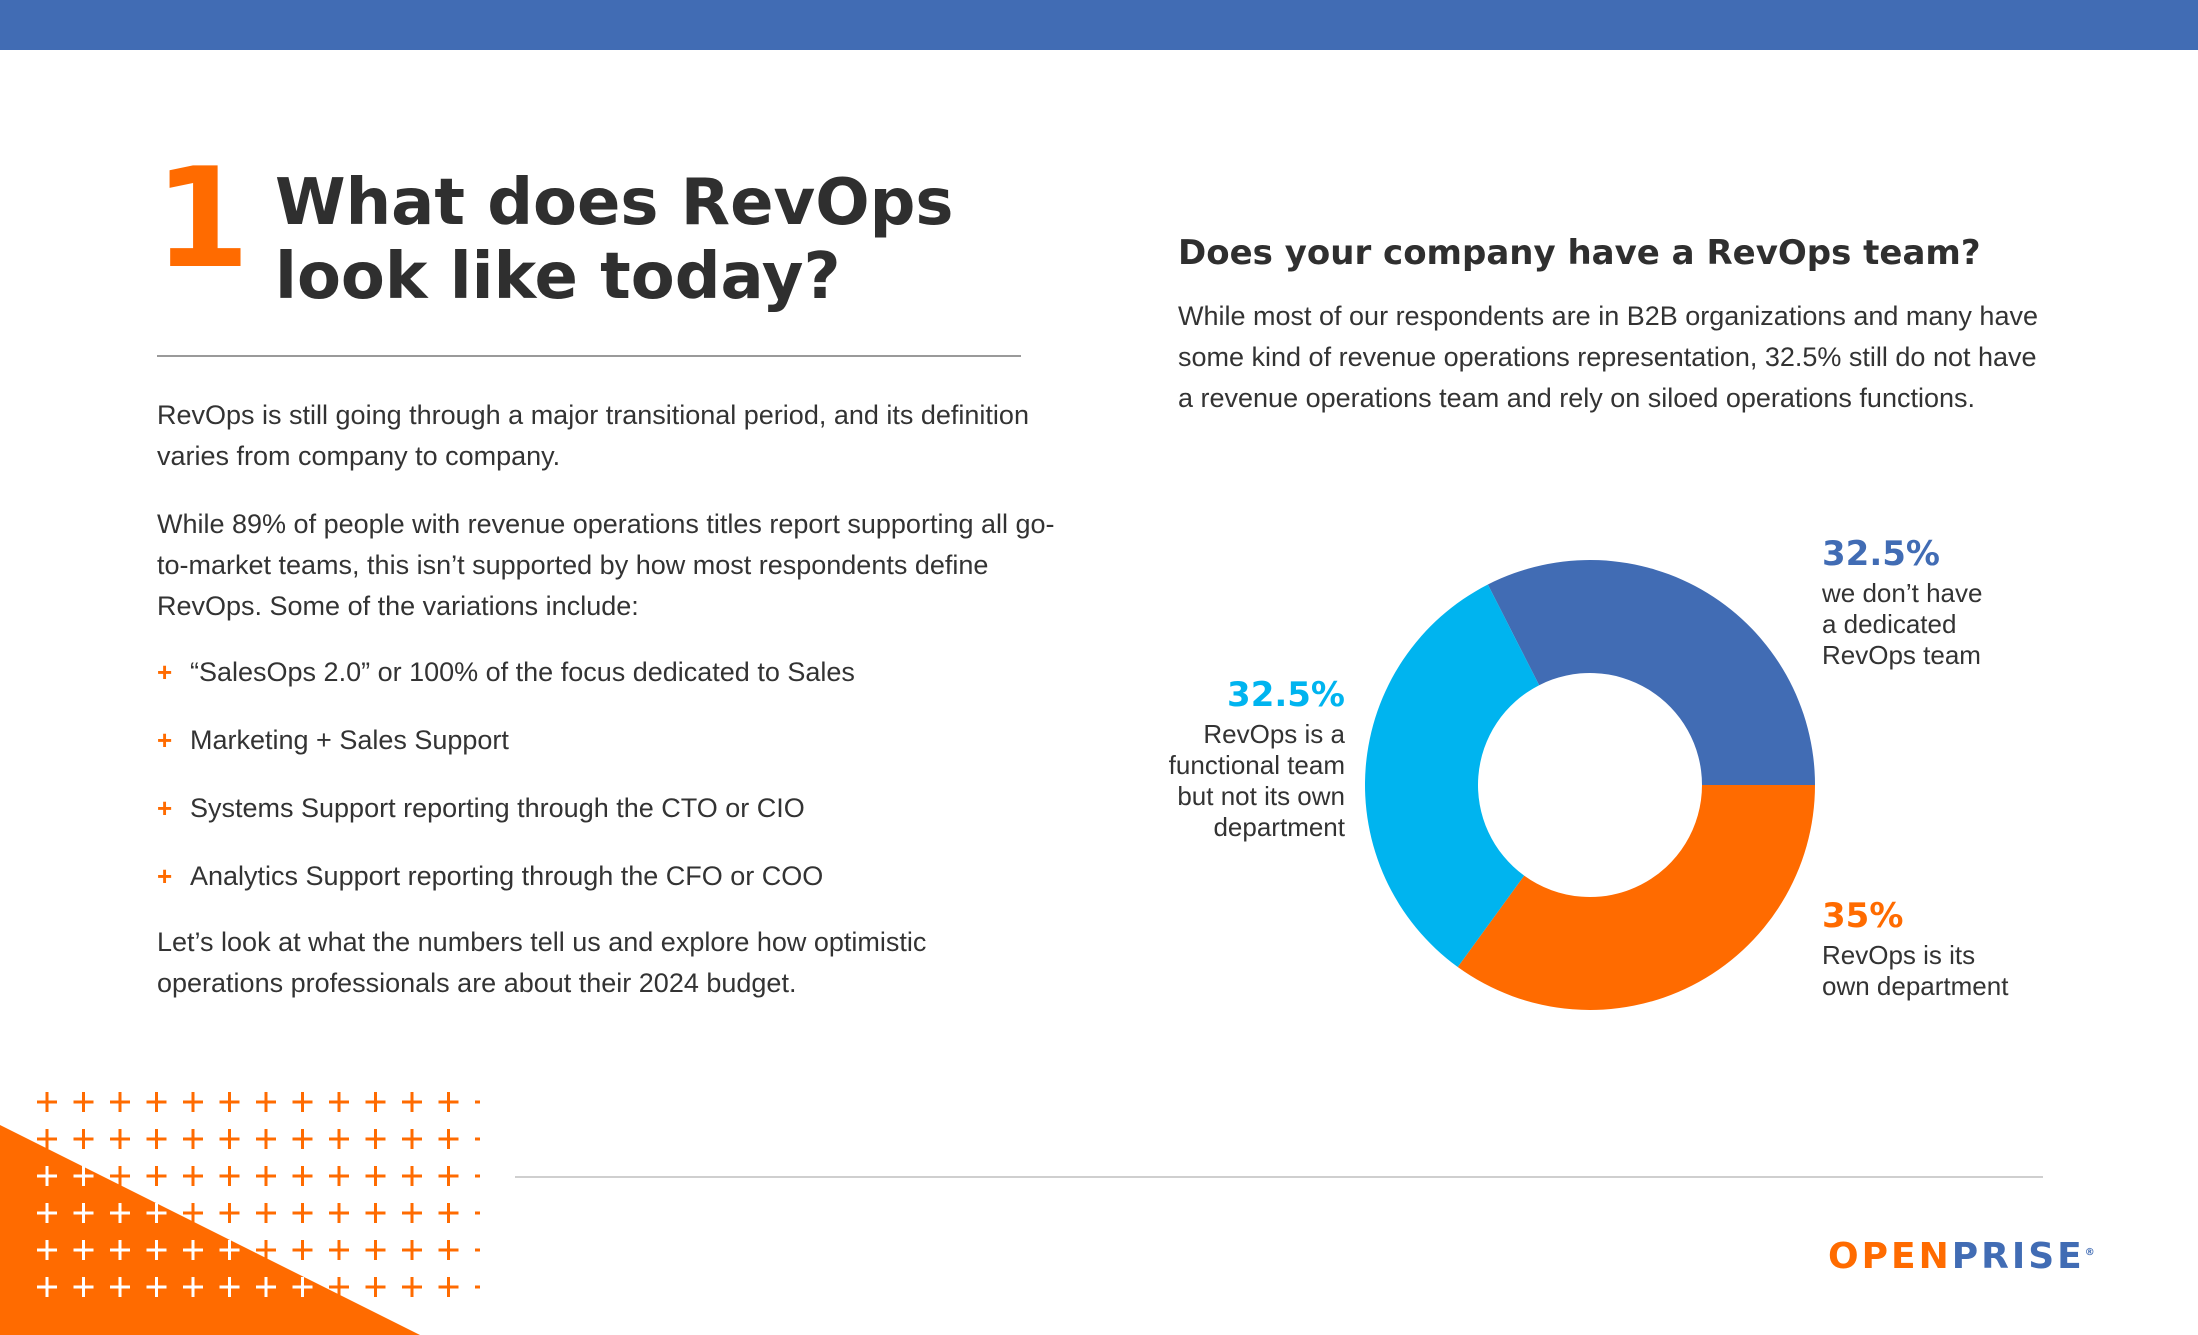  Describe the element at coordinates (589, 356) in the screenshot. I see `heading-divider` at that location.